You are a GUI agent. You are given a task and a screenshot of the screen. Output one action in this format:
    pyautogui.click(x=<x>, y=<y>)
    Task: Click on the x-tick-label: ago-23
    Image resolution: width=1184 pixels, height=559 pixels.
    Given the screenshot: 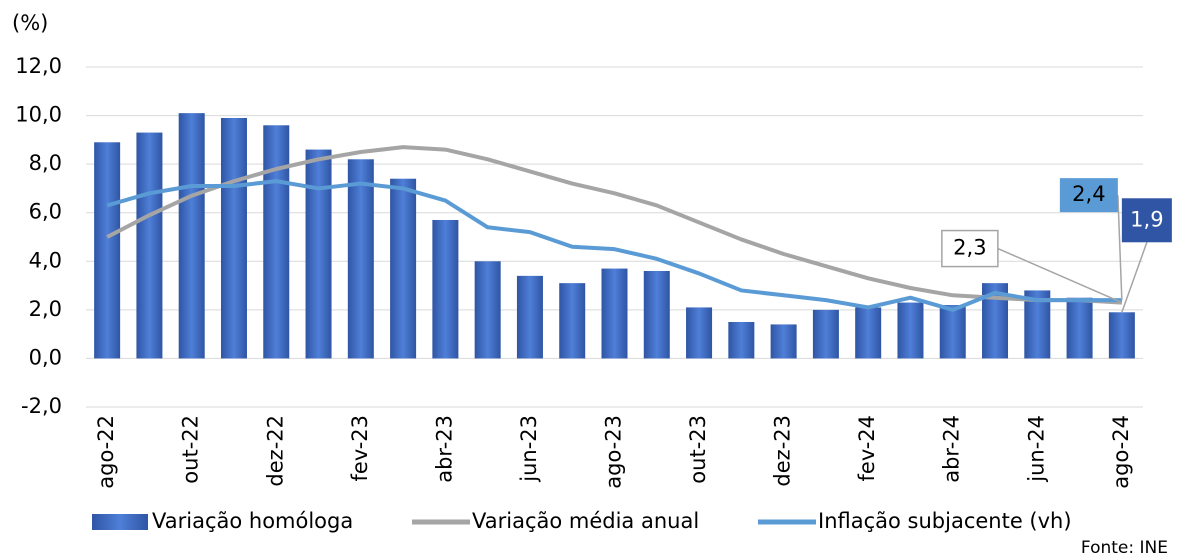 What is the action you would take?
    pyautogui.click(x=614, y=452)
    